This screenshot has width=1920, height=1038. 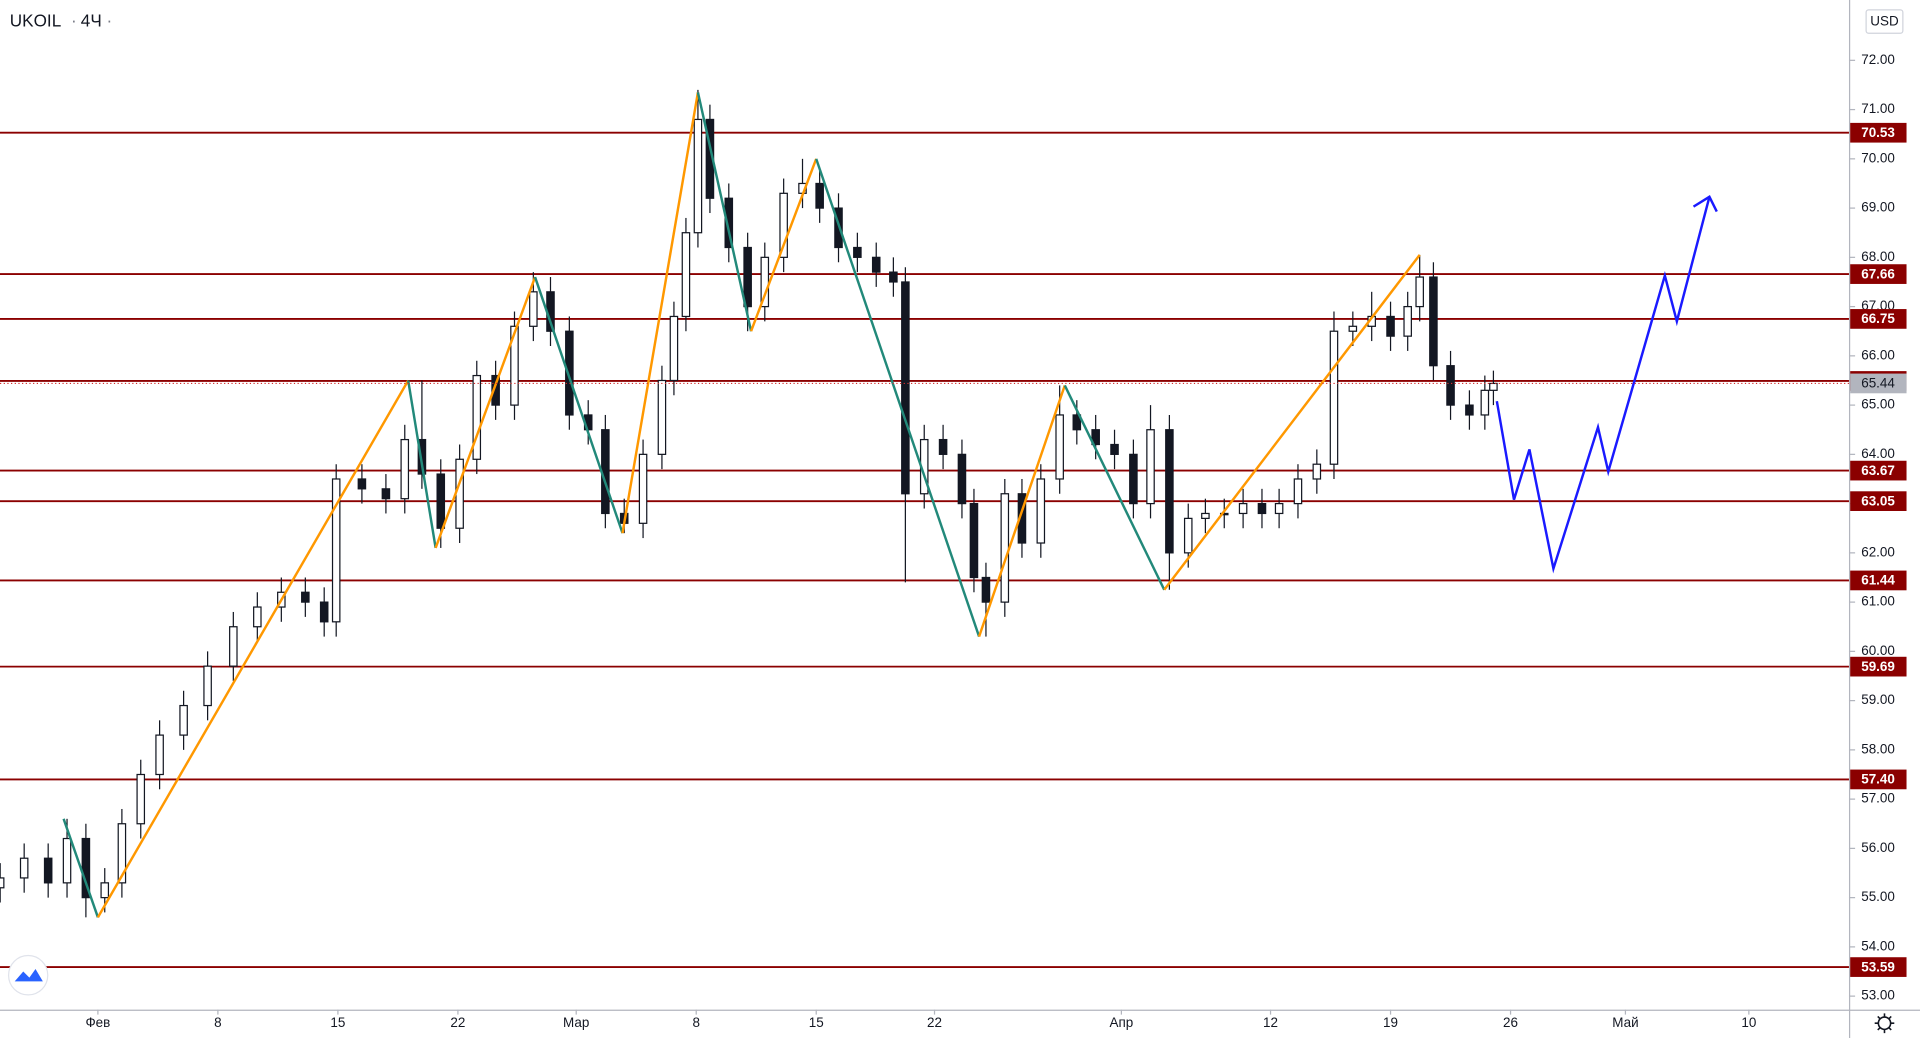 I want to click on y-tick-label: 72.00, so click(x=1878, y=59).